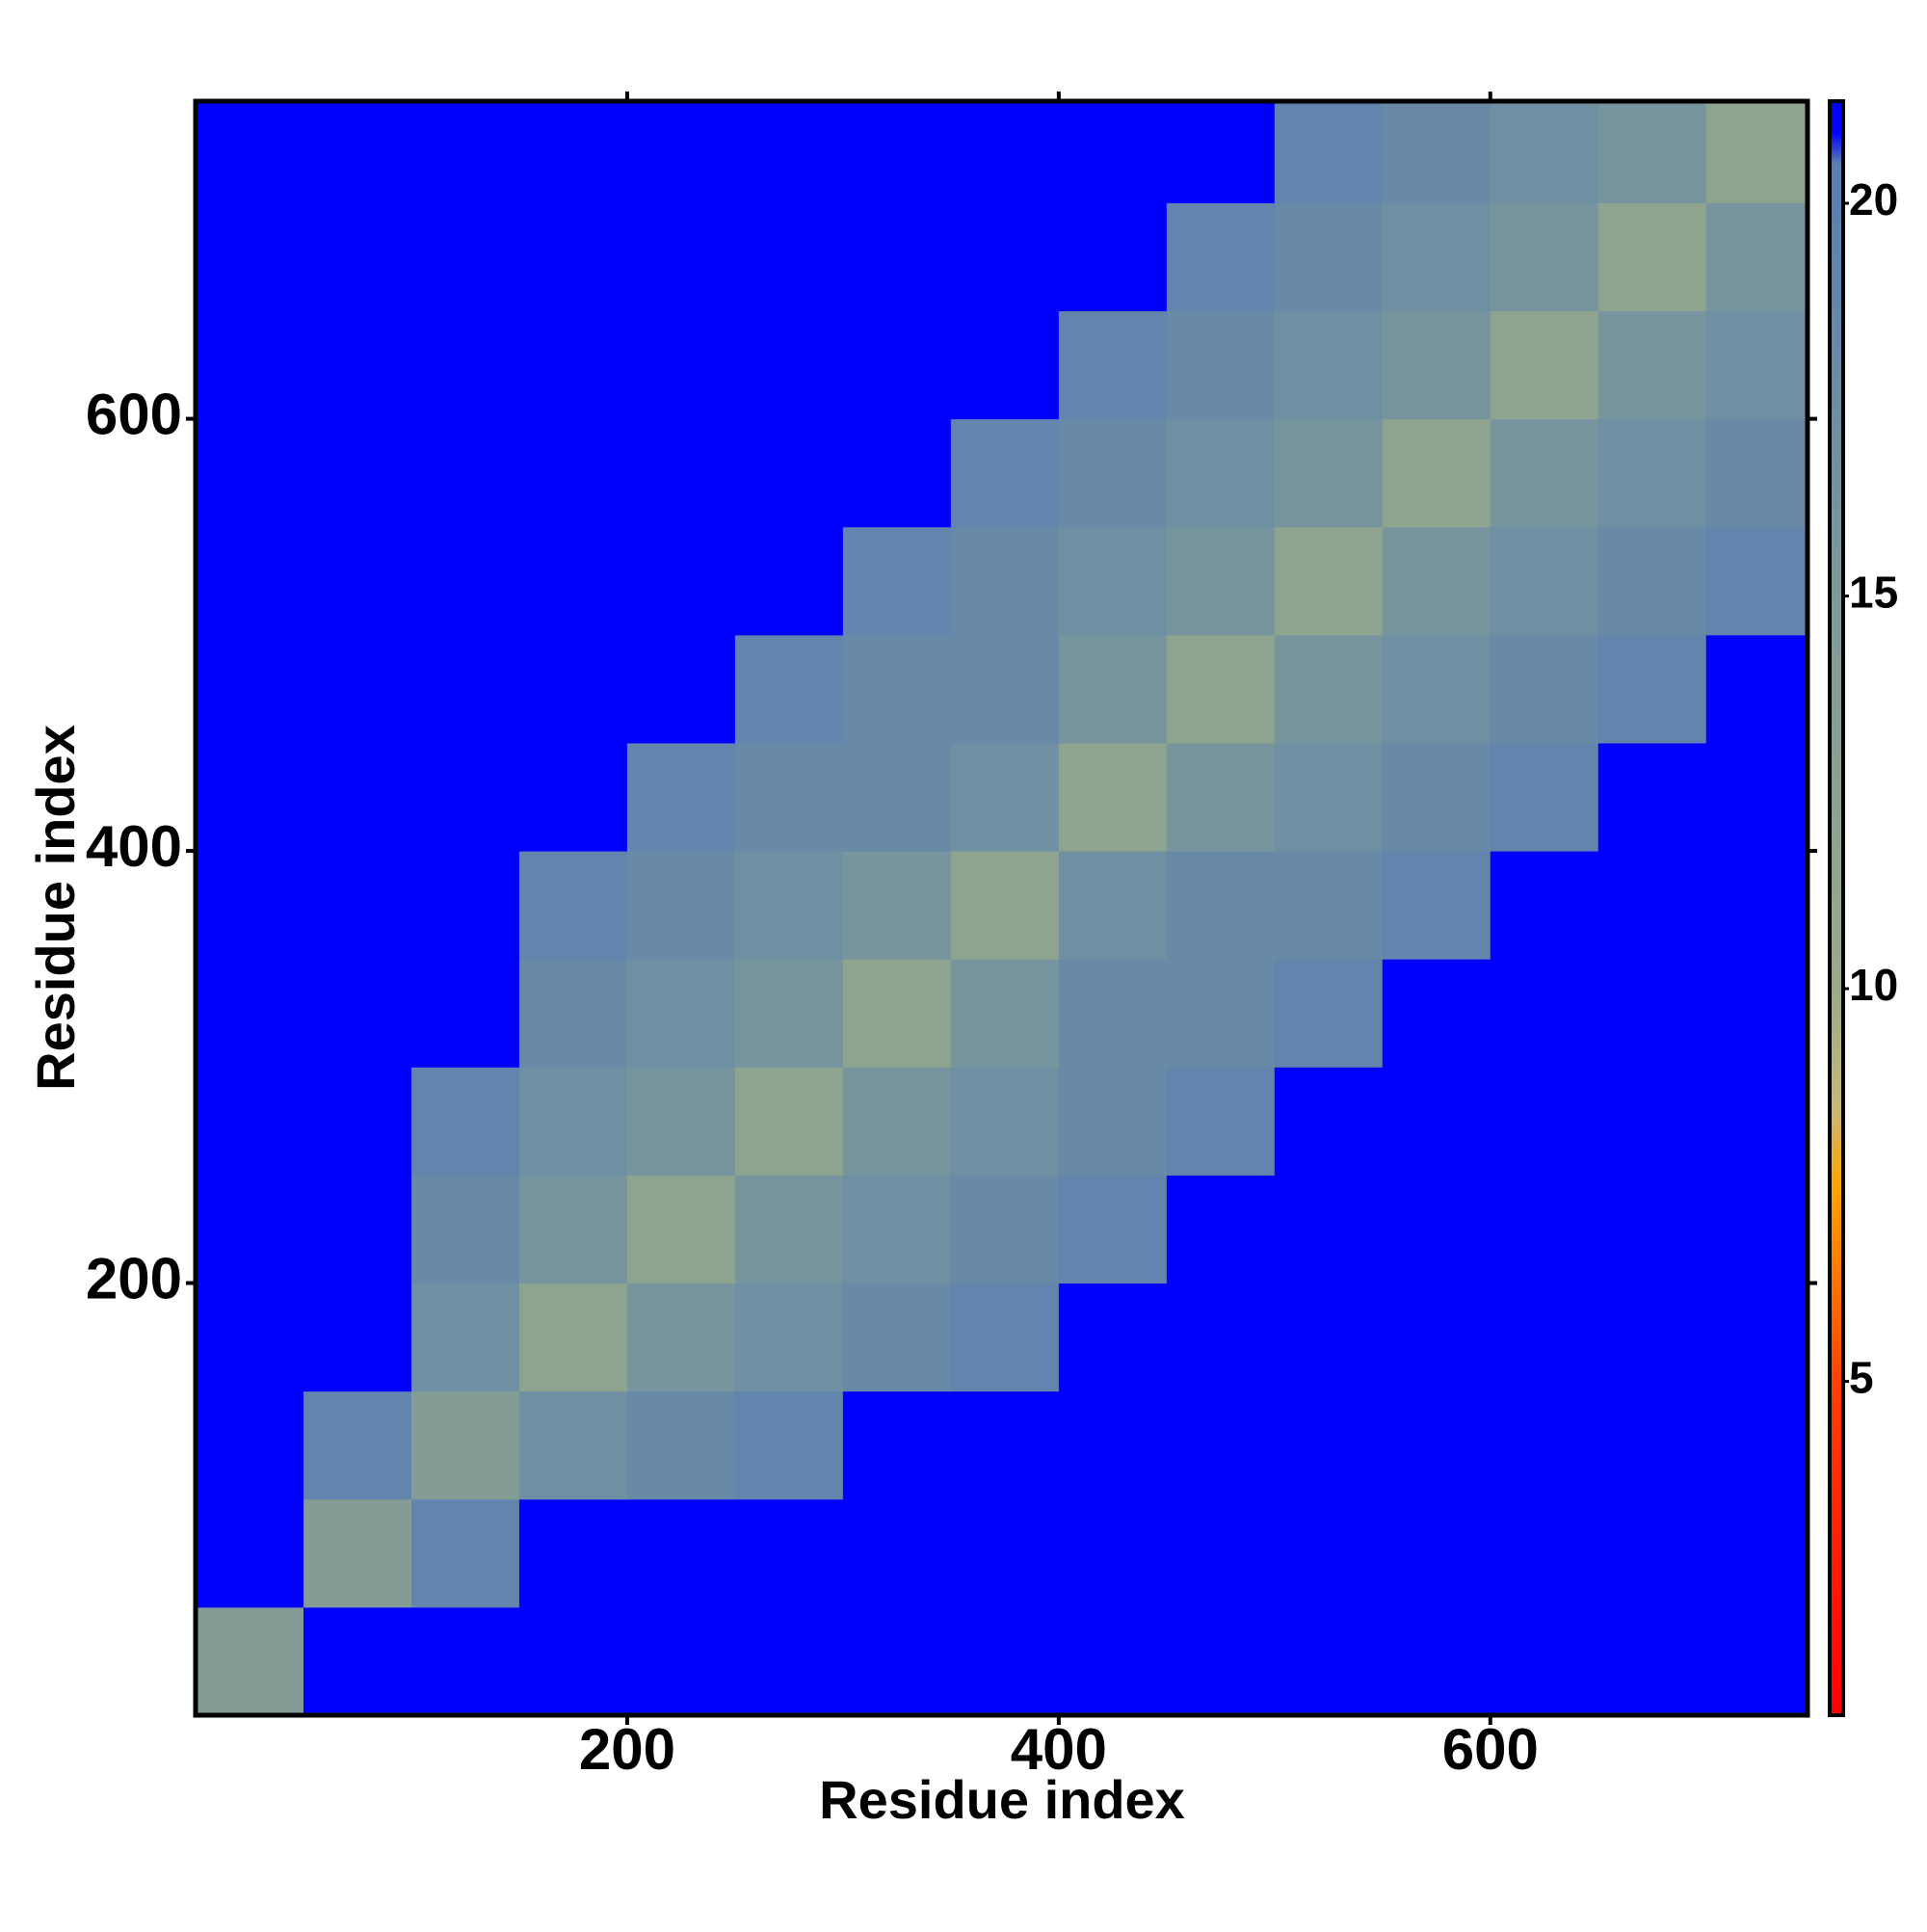  I want to click on y-tick-label: 200, so click(134, 1278).